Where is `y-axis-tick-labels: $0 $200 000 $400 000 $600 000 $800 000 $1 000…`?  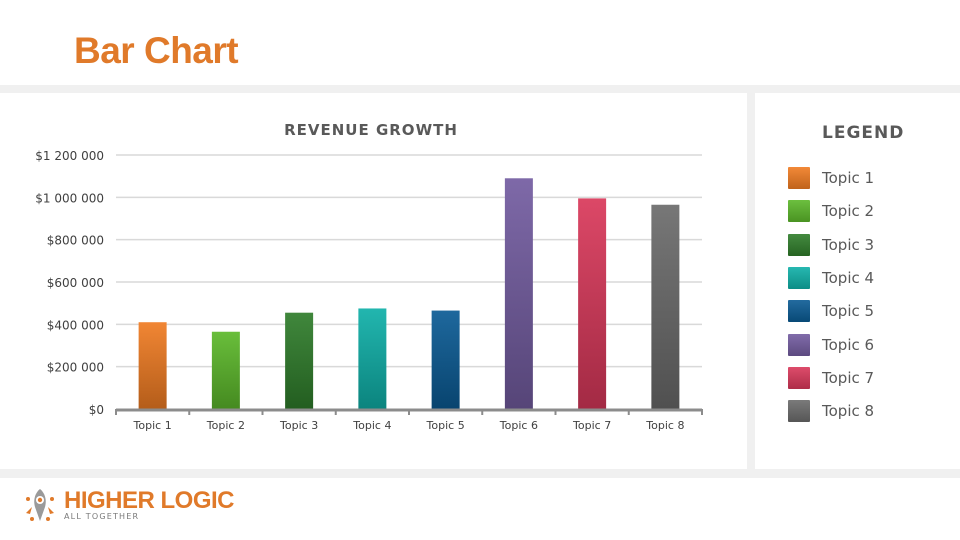 y-axis-tick-labels: $0 $200 000 $400 000 $600 000 $800 000 $1 000… is located at coordinates (69, 283).